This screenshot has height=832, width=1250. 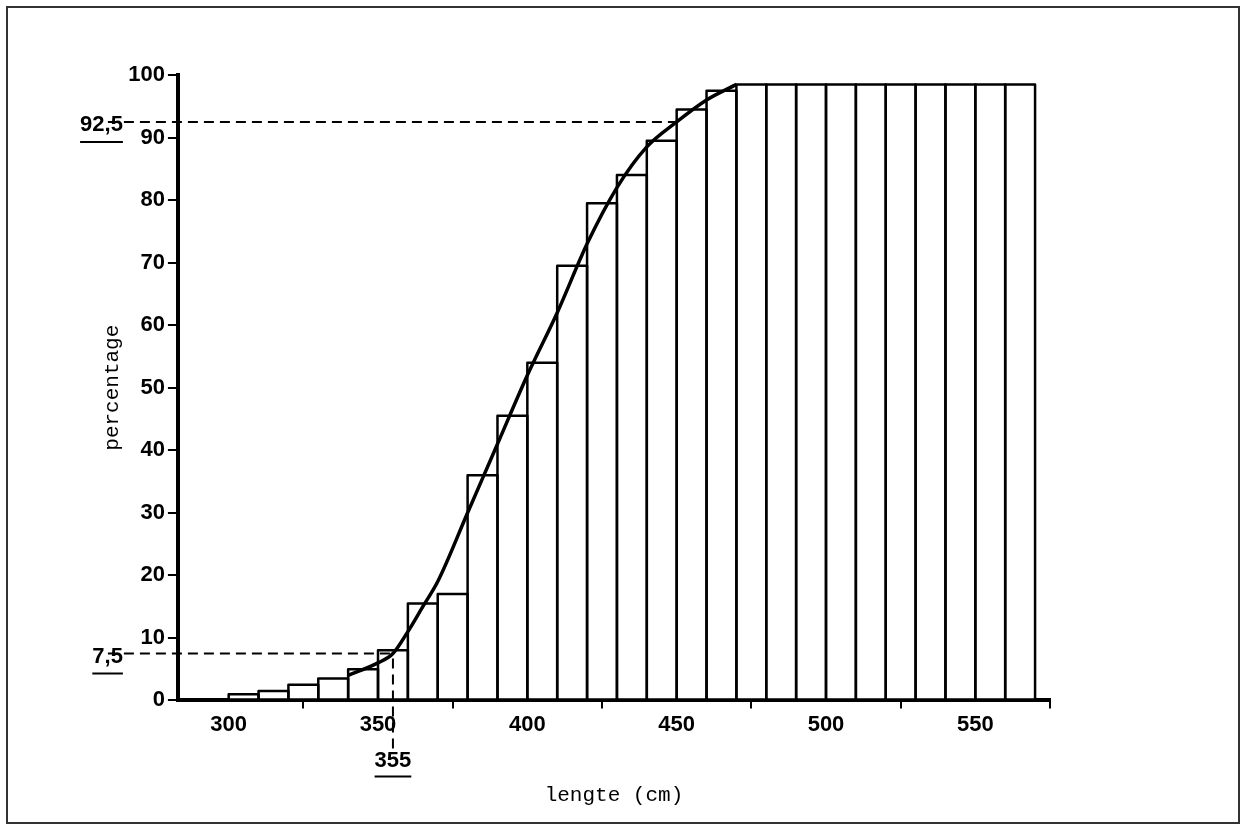 What do you see at coordinates (152, 386) in the screenshot?
I see `y-tick-label: 50` at bounding box center [152, 386].